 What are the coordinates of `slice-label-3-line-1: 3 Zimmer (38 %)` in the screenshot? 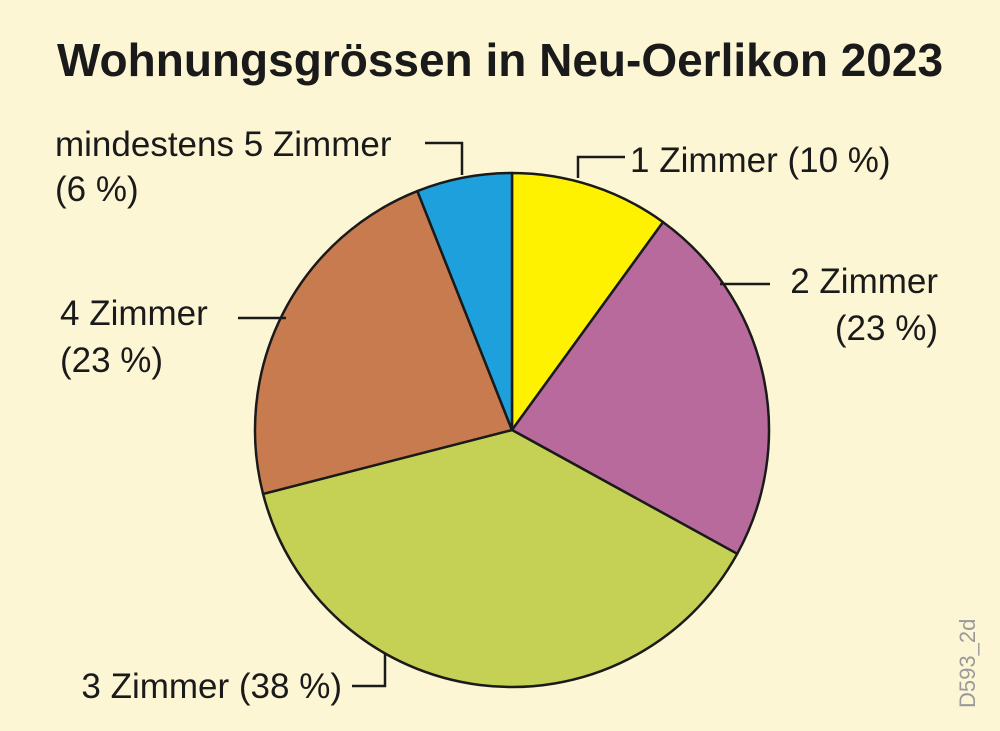 It's located at (211, 686).